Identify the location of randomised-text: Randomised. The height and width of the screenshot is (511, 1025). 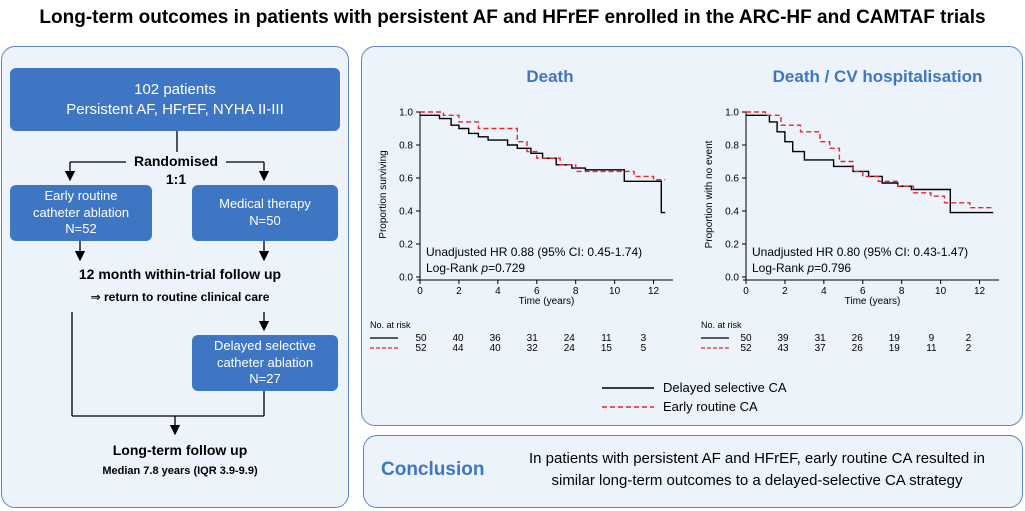
(175, 161).